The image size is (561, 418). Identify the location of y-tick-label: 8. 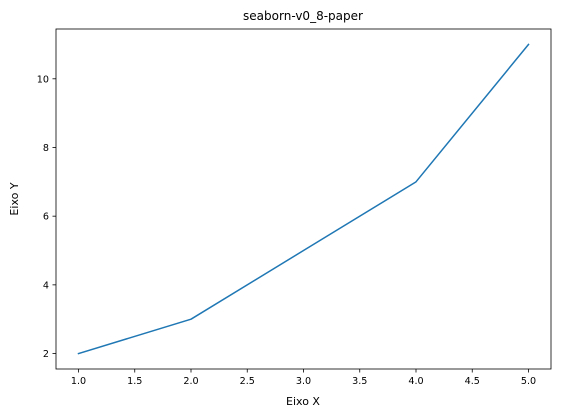
(46, 148).